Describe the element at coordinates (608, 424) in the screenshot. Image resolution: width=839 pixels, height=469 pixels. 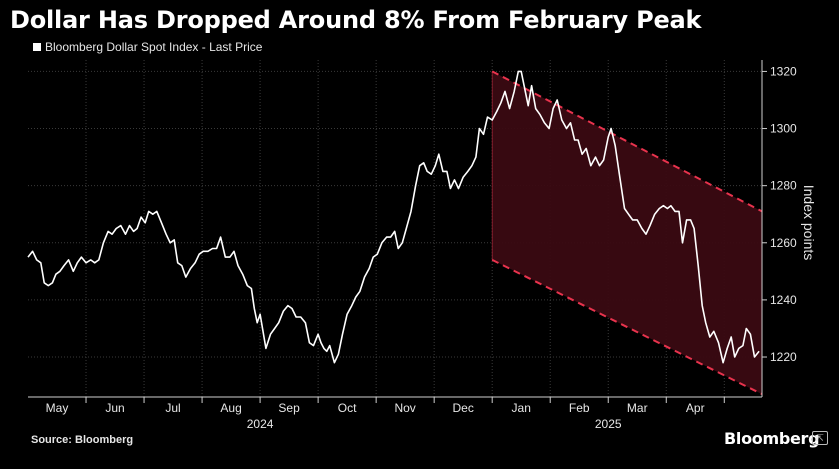
I see `year-label: 2025` at that location.